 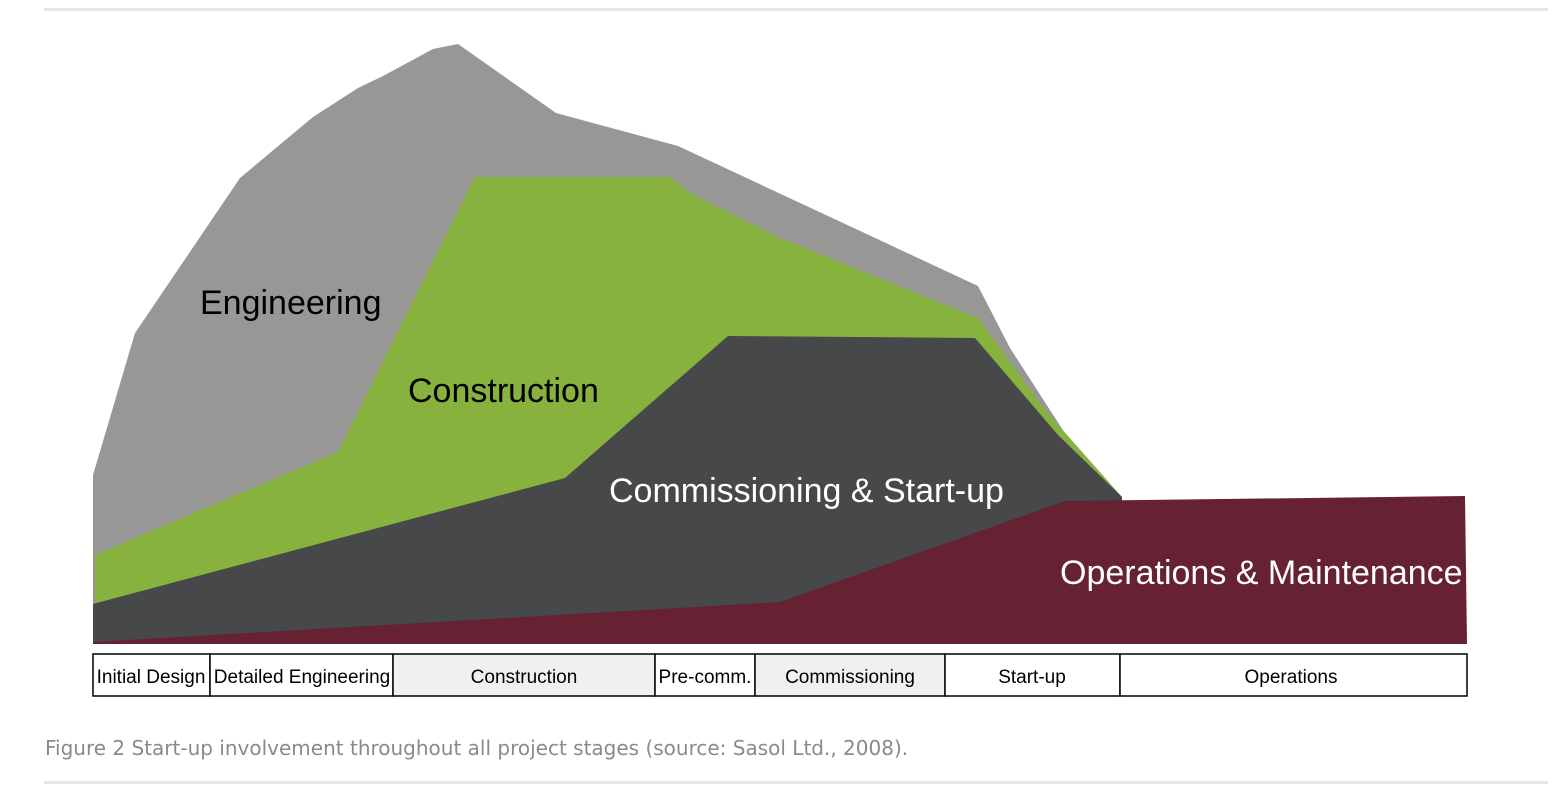 I want to click on commissioning-startup-label: Commissioning & Start-up, so click(x=806, y=491).